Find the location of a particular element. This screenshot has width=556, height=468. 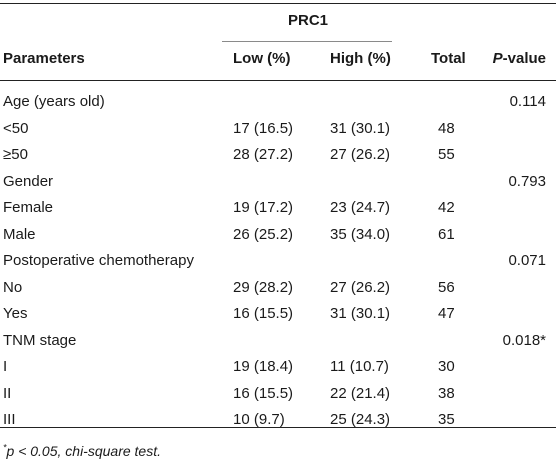

row-total-value: 35 is located at coordinates (446, 419).